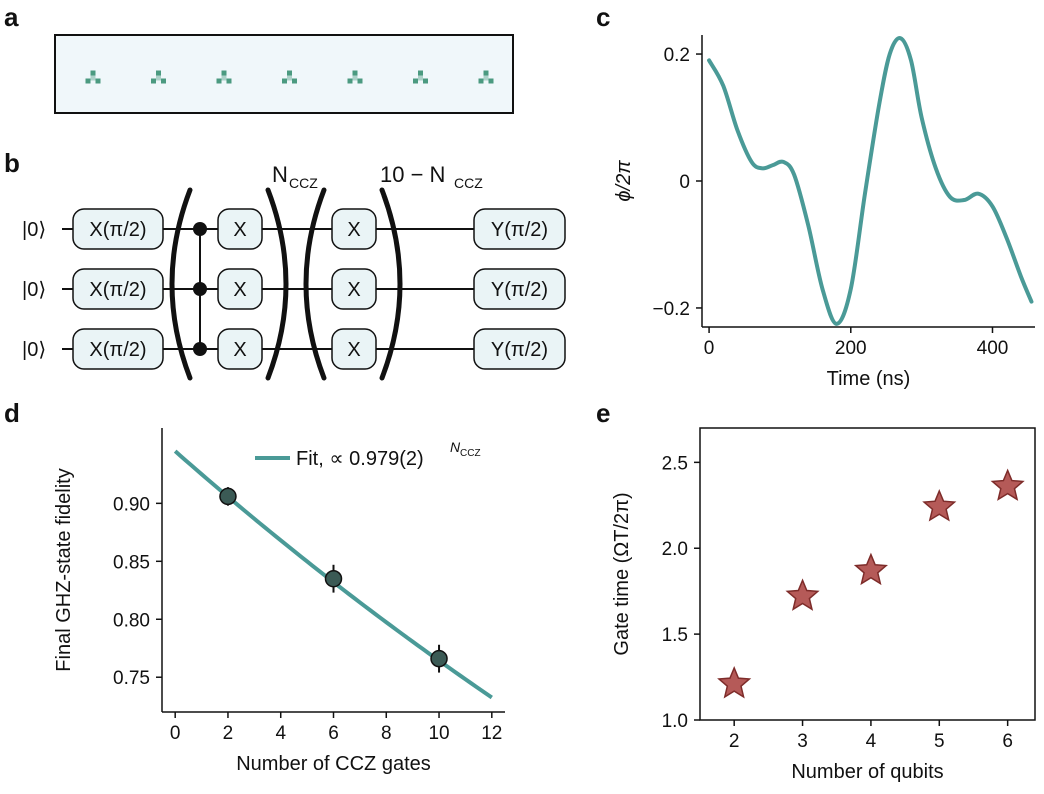  I want to click on y-axis-title: Gate time (ΩT/2π), so click(622, 573).